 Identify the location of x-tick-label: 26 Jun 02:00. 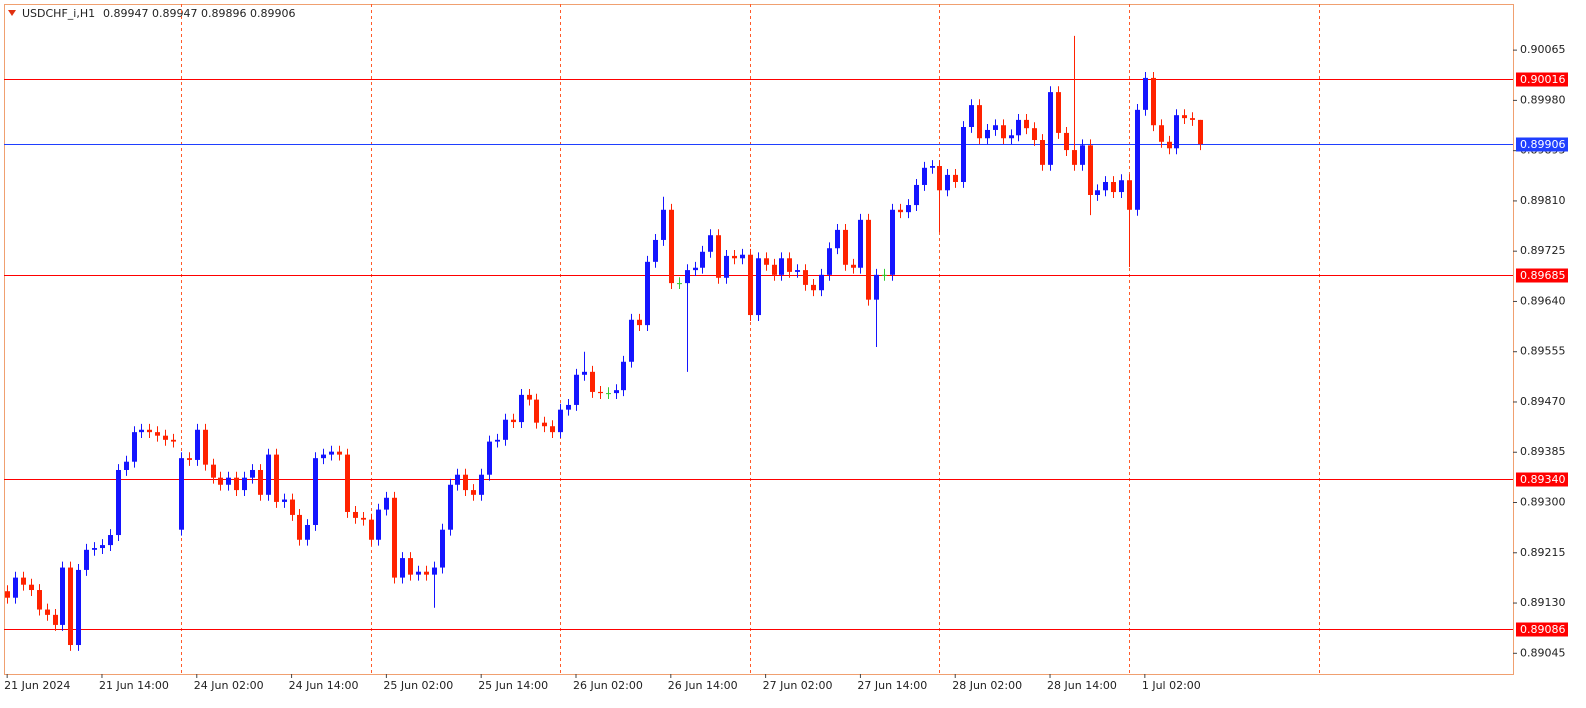
(608, 685).